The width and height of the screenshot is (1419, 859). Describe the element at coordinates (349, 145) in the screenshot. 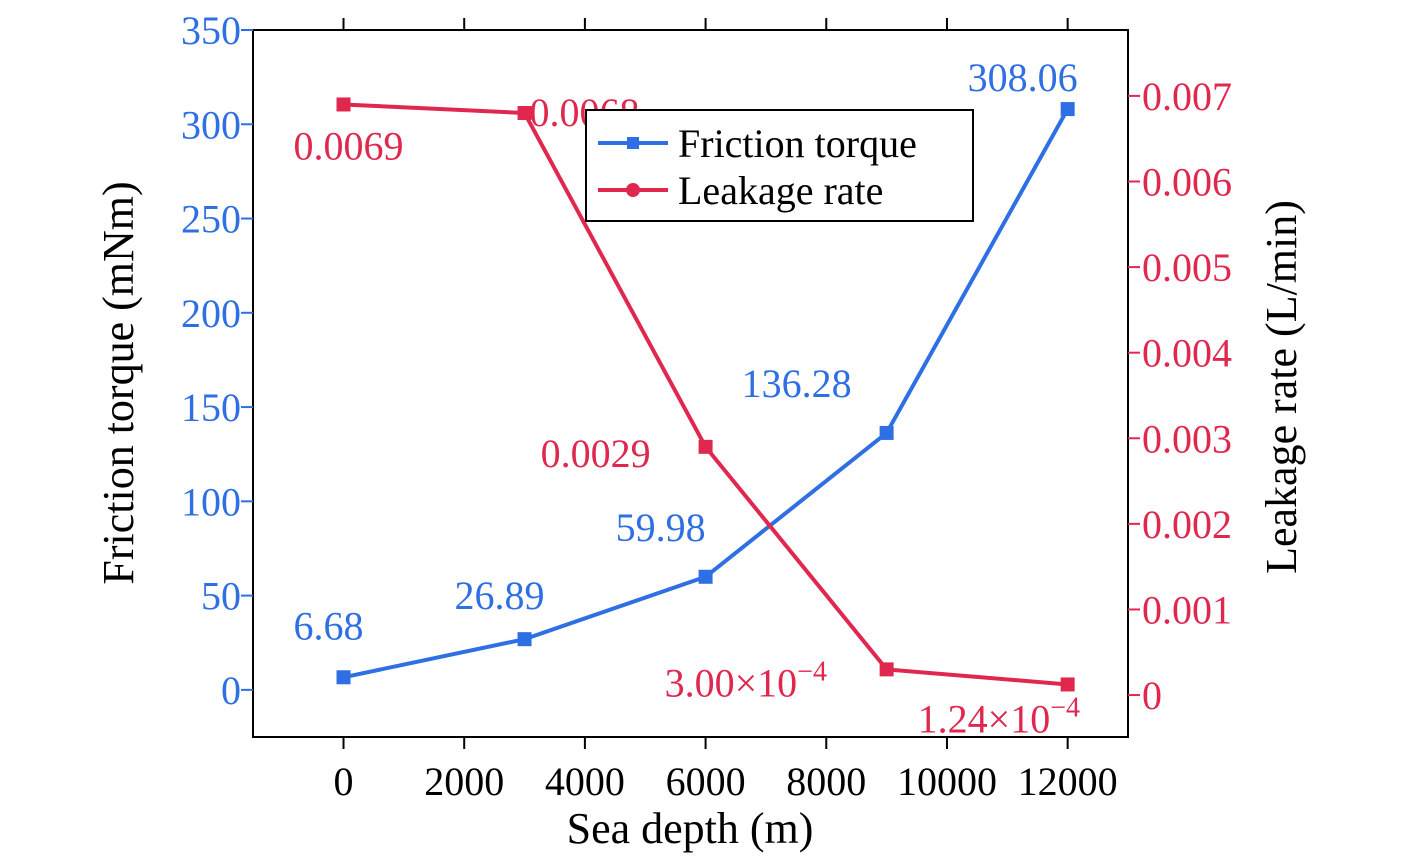

I see `series-1-label-0: 0.0069` at that location.